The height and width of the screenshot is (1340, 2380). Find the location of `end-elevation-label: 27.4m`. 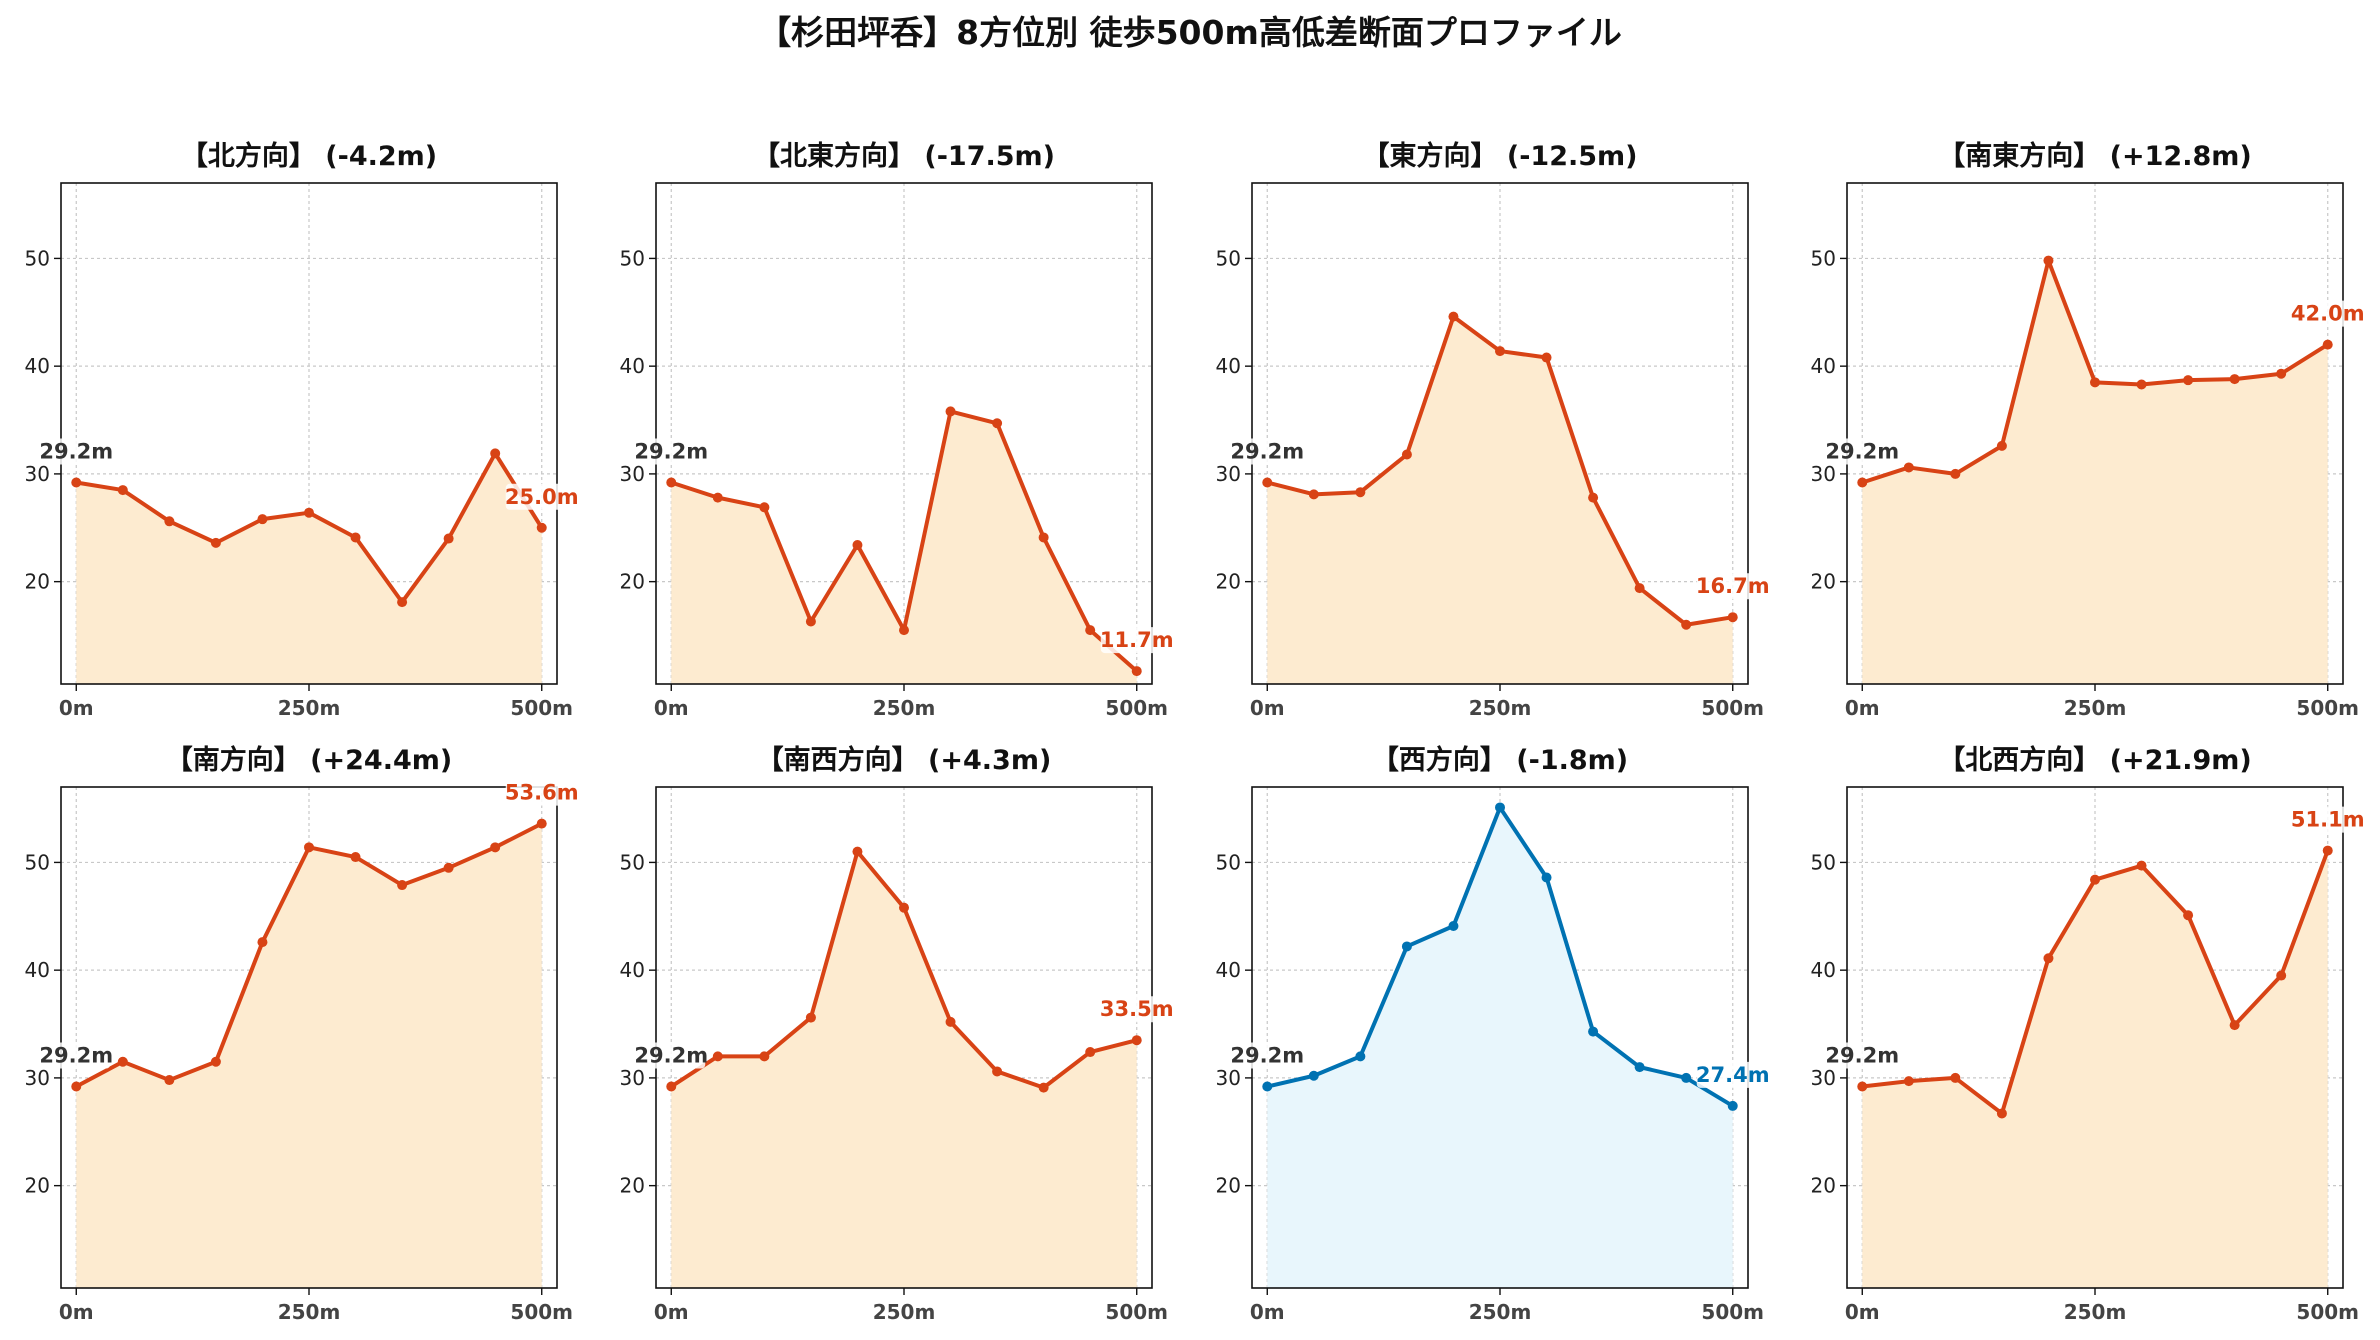

end-elevation-label: 27.4m is located at coordinates (1733, 1075).